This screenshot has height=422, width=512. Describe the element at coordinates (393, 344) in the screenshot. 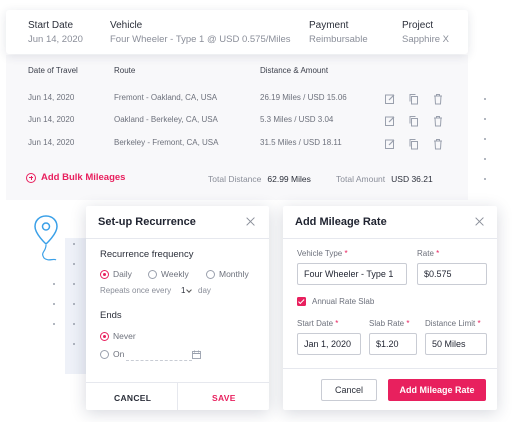

I see `slab-rate-field: $1.20` at that location.